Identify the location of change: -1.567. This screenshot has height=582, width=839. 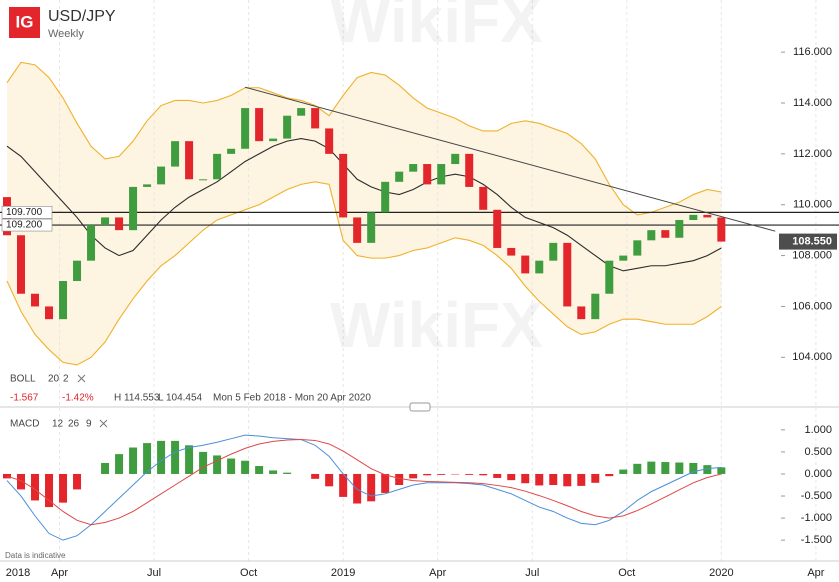
(24, 398).